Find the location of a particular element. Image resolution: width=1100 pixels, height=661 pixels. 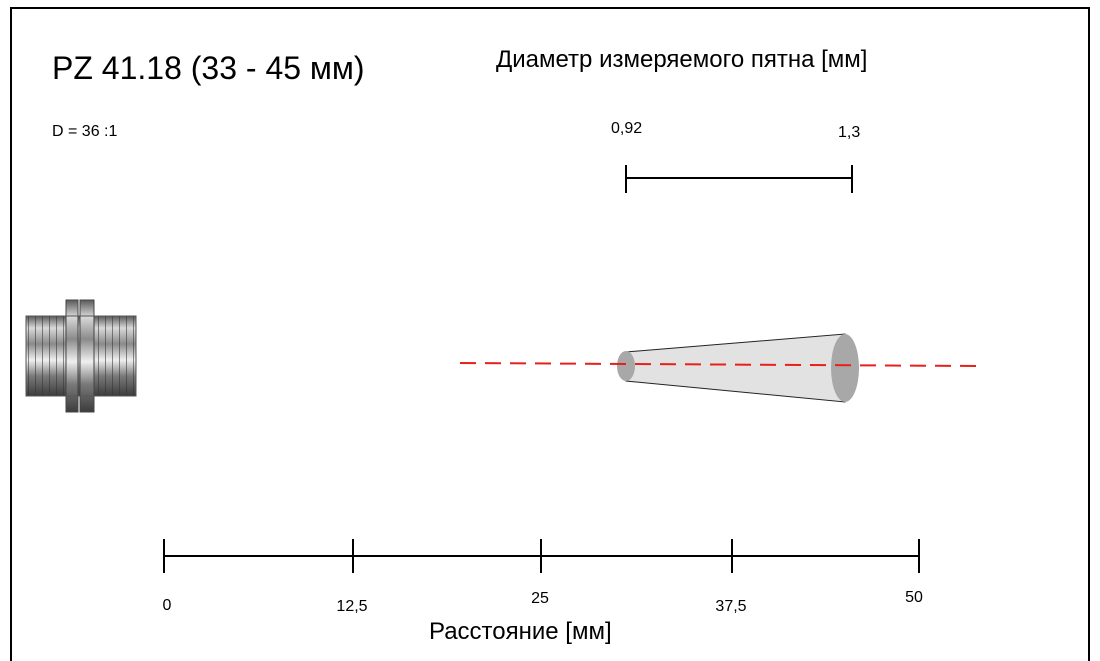

diagram-title: PZ 41.18 (33 - 45 мм) is located at coordinates (208, 68).